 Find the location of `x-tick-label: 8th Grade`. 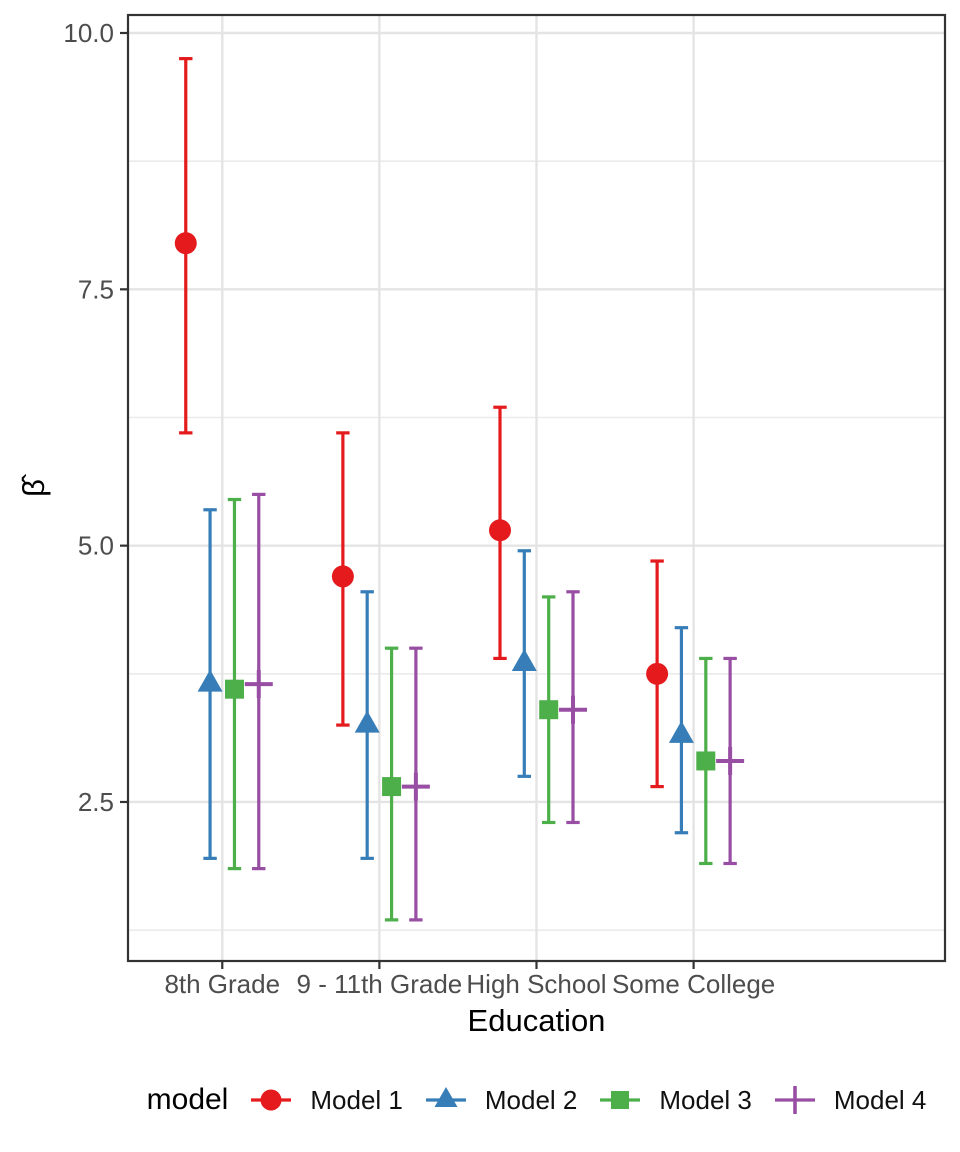

x-tick-label: 8th Grade is located at coordinates (222, 984).